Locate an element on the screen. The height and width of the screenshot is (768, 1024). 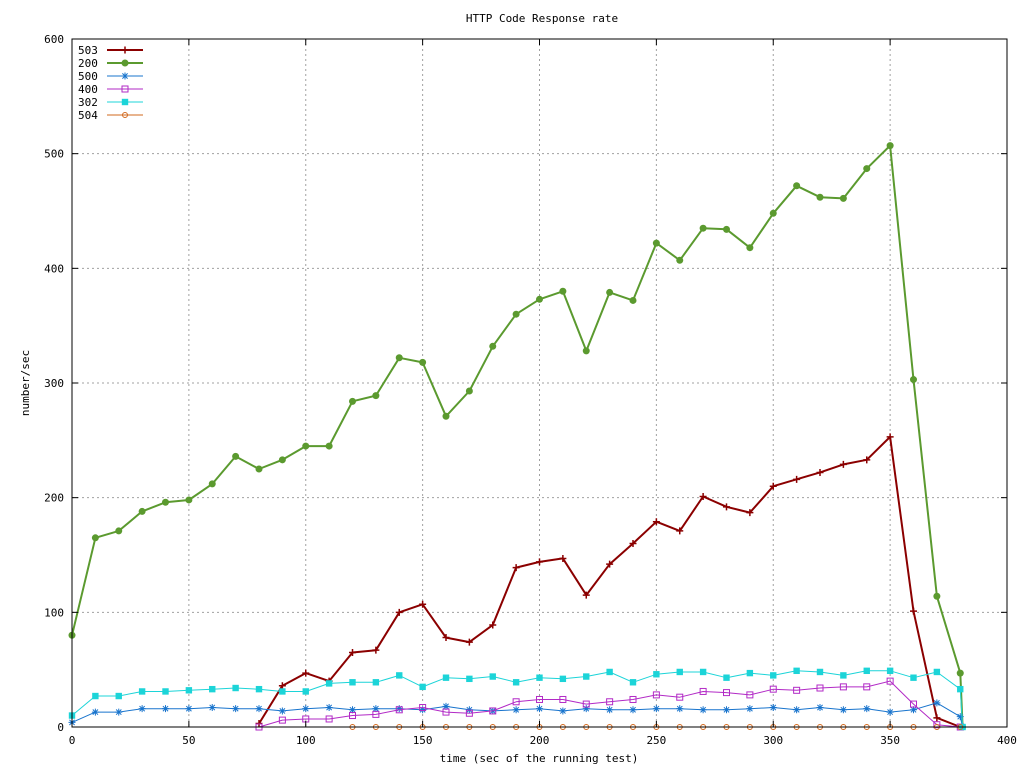
x-tick-label: 300 is located at coordinates (773, 740).